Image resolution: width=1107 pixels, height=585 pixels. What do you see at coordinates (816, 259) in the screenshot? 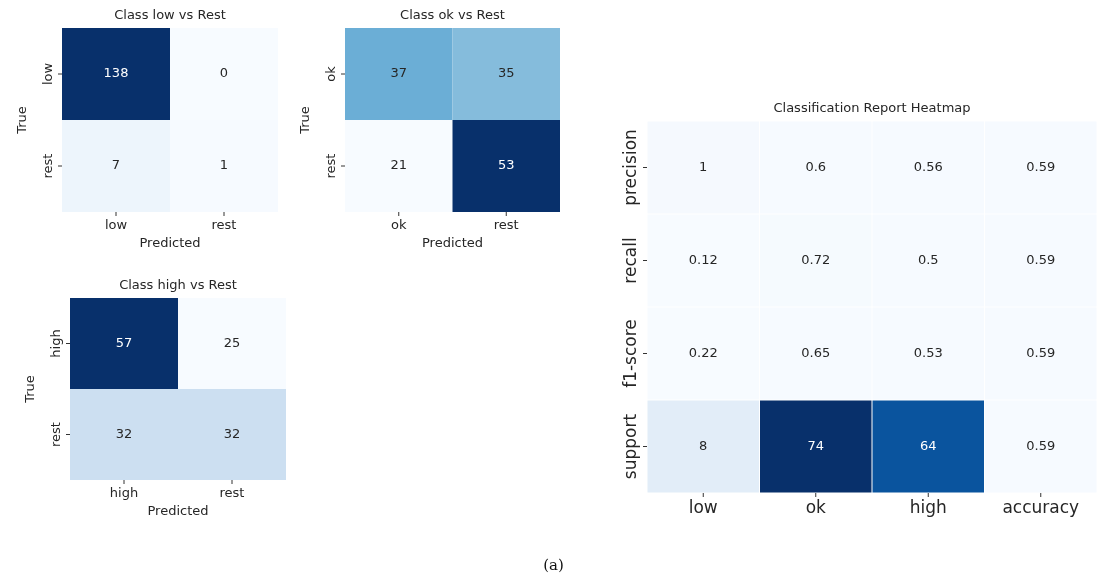
I see `data-label: 0.72` at bounding box center [816, 259].